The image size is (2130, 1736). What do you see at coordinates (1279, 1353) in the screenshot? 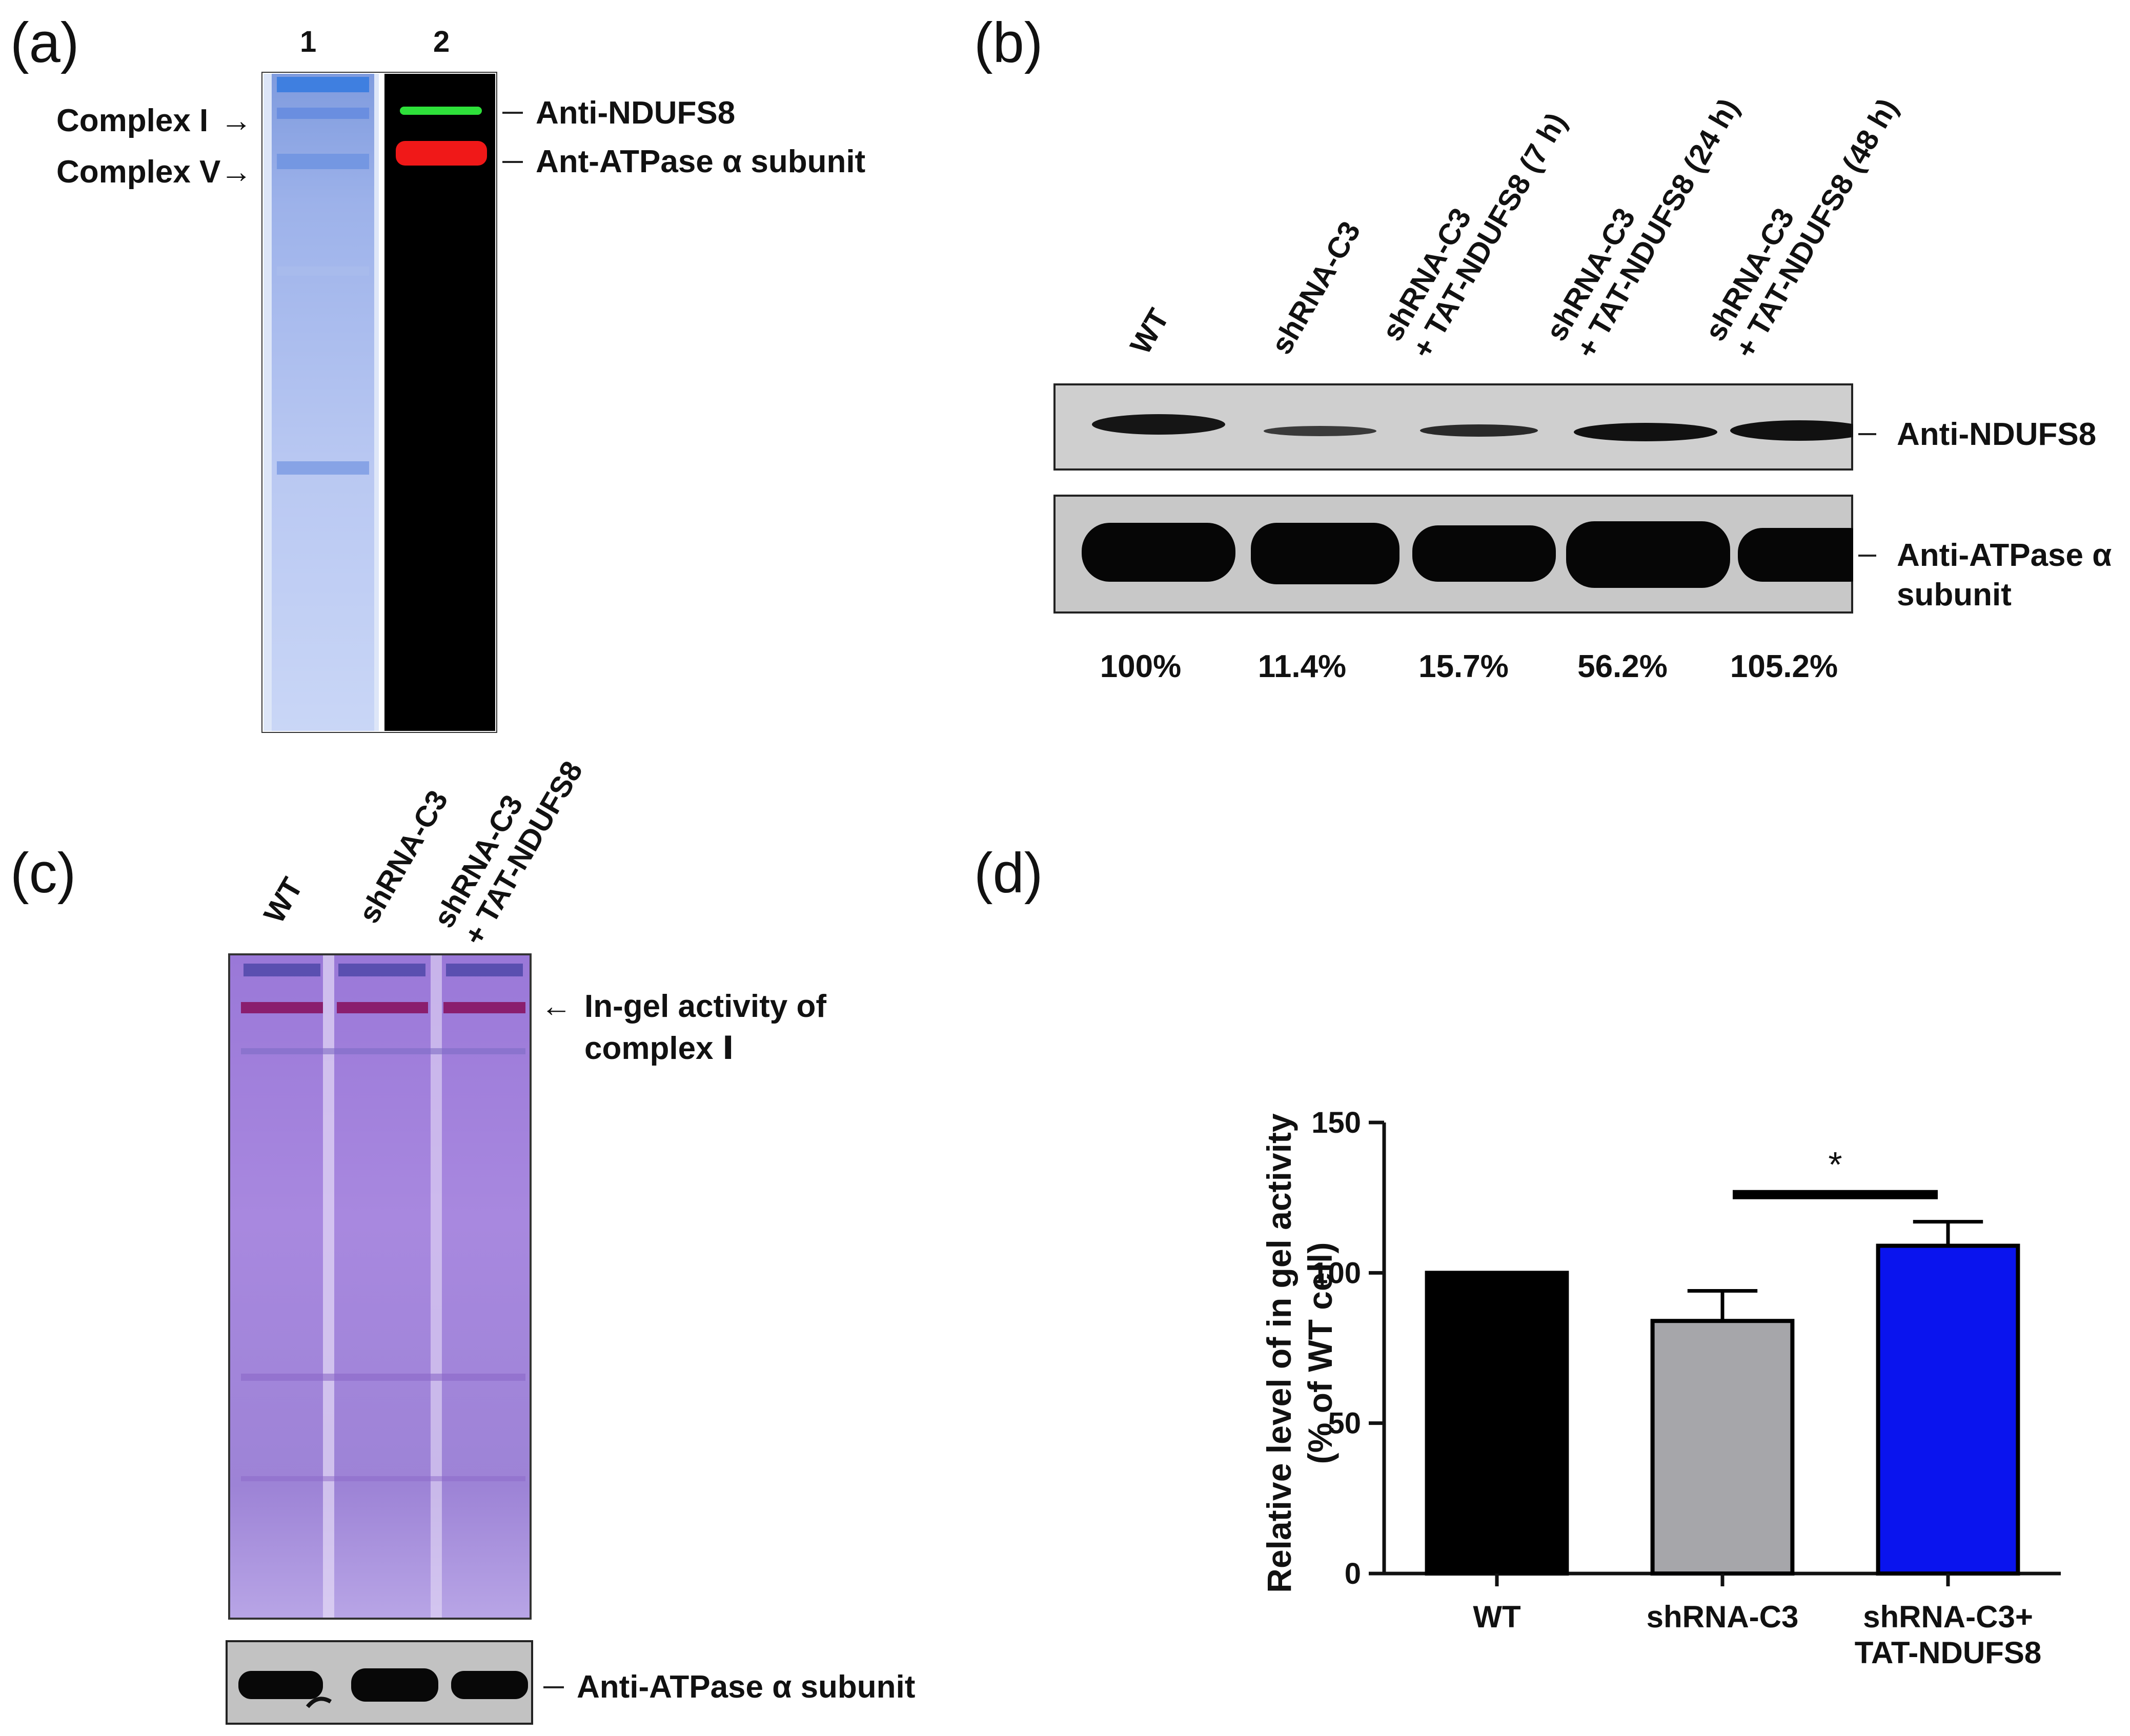
I see `y-axis-title-line1: Relative level of in gel activity` at bounding box center [1279, 1353].